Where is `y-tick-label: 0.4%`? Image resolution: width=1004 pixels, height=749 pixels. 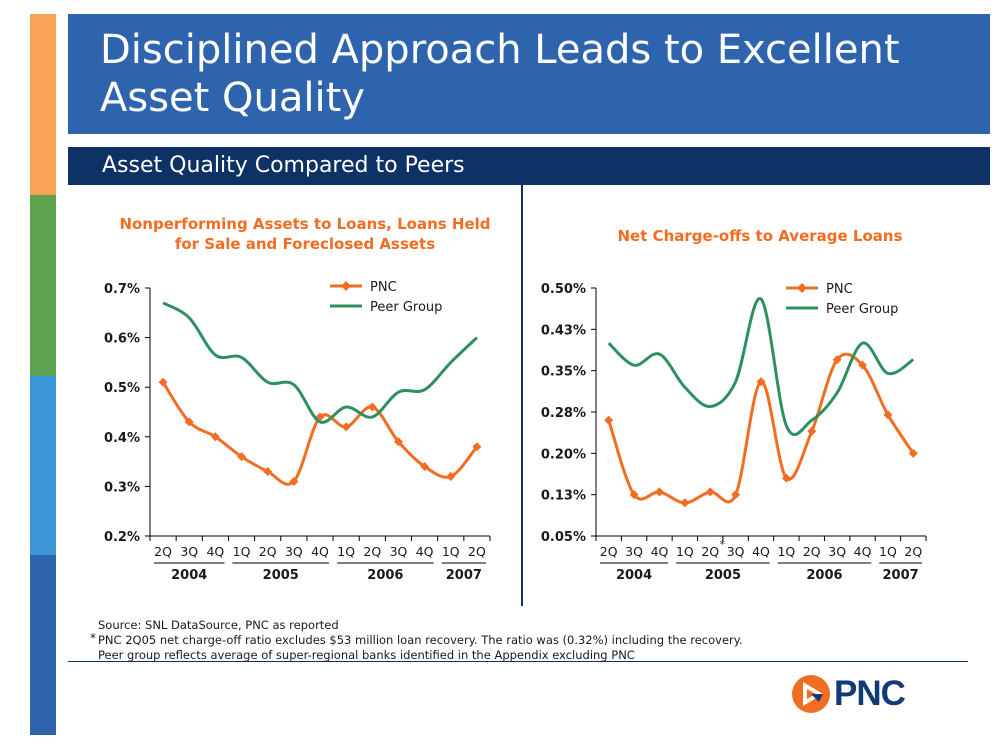
y-tick-label: 0.4% is located at coordinates (122, 438).